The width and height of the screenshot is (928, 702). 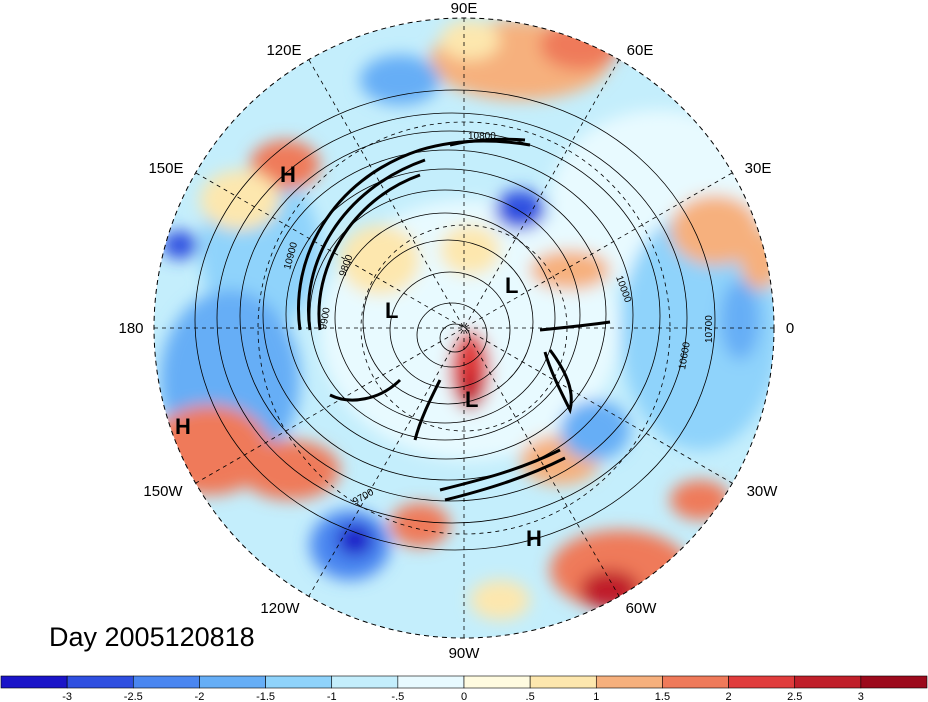 I want to click on high-marker-east-asia: H, so click(x=288, y=174).